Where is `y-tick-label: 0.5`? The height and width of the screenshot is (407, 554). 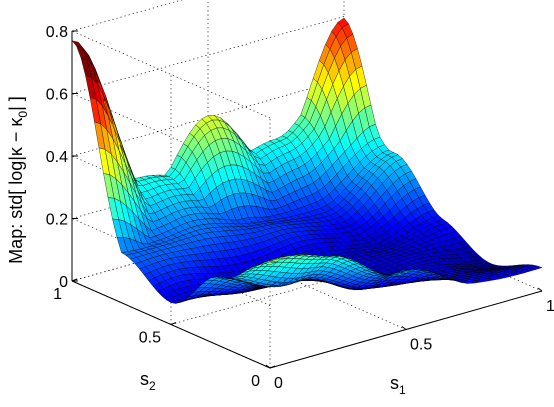
y-tick-label: 0.5 is located at coordinates (150, 338).